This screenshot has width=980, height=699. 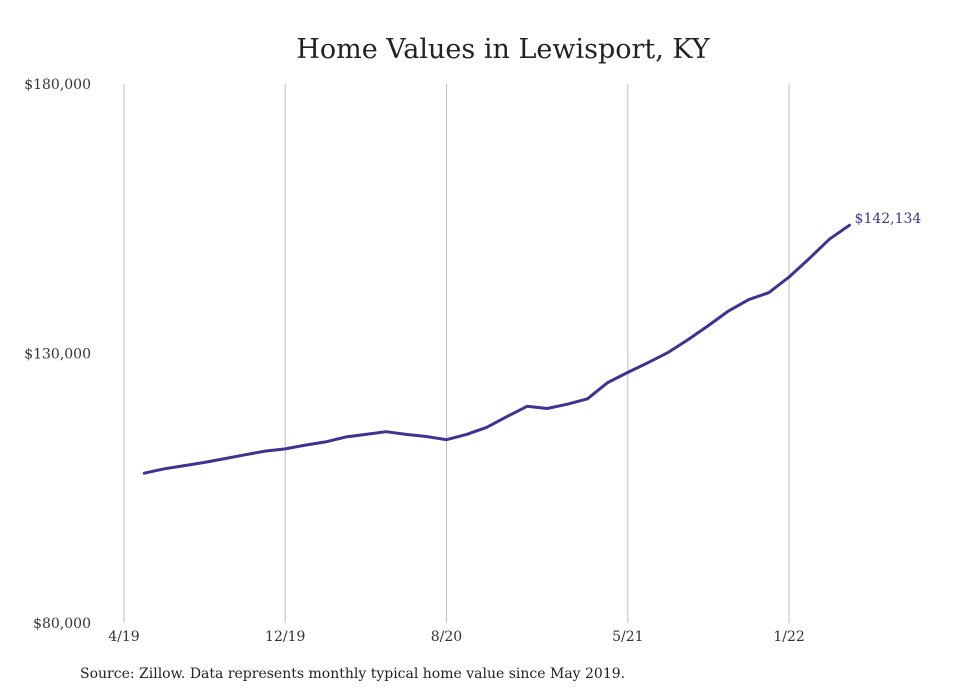 I want to click on x-tick-label: 1/22, so click(x=788, y=637).